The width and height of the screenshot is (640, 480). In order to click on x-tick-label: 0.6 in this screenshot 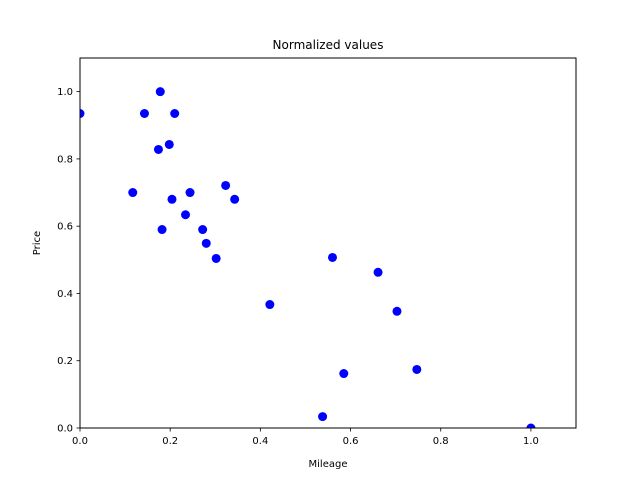, I will do `click(351, 441)`.